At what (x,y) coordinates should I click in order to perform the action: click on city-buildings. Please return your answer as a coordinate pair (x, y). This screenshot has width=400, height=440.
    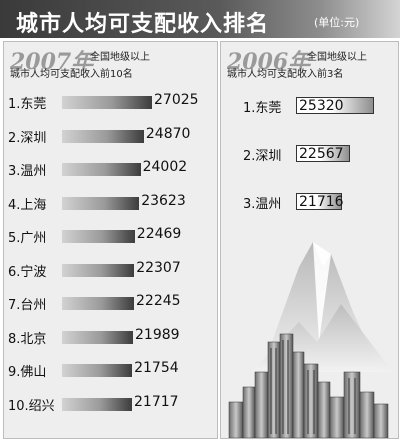
    Looking at the image, I should click on (308, 385).